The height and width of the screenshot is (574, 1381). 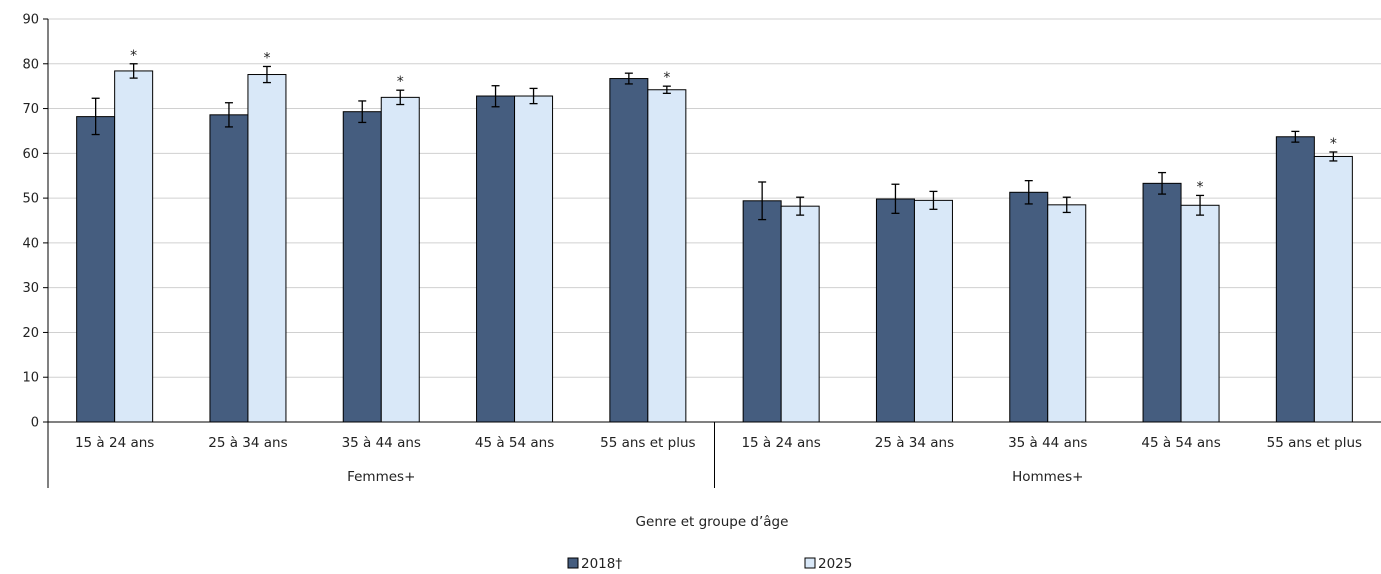 I want to click on y-tick-label: 20, so click(x=30, y=333).